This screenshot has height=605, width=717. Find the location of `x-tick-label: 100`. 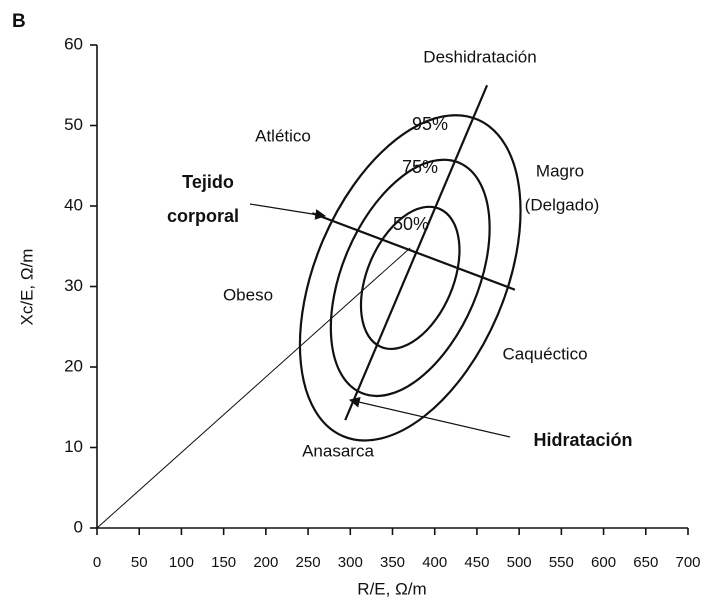

x-tick-label: 100 is located at coordinates (181, 562).